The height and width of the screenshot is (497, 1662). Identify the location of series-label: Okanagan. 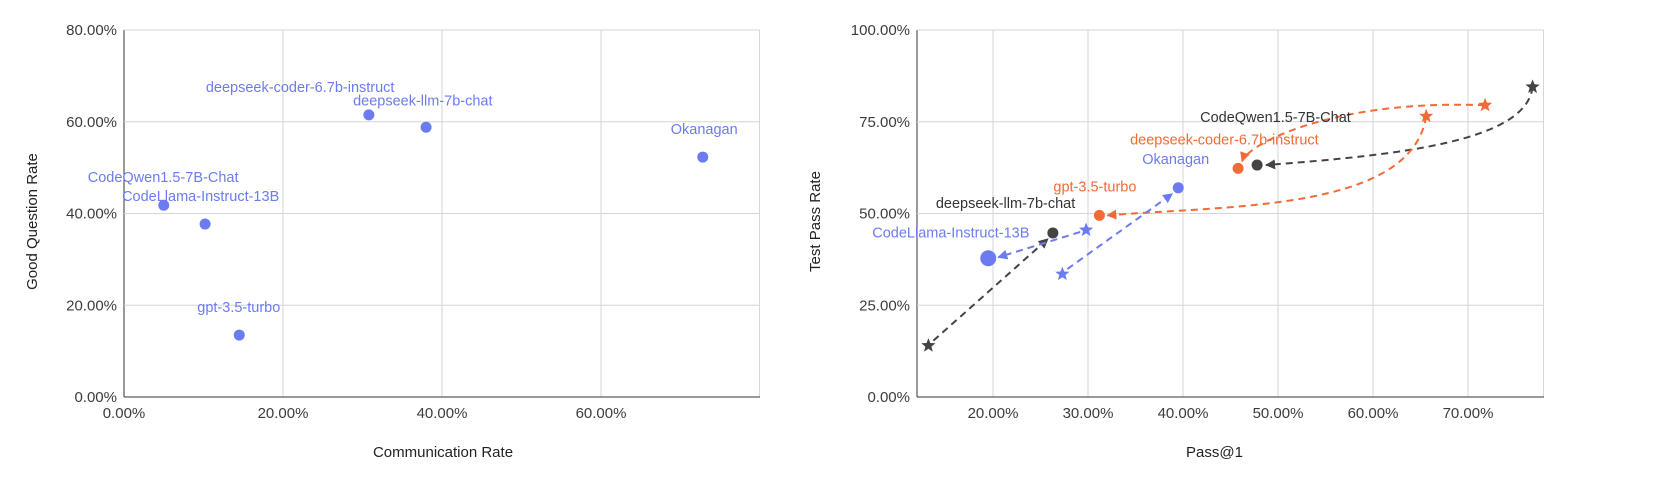
(1175, 160).